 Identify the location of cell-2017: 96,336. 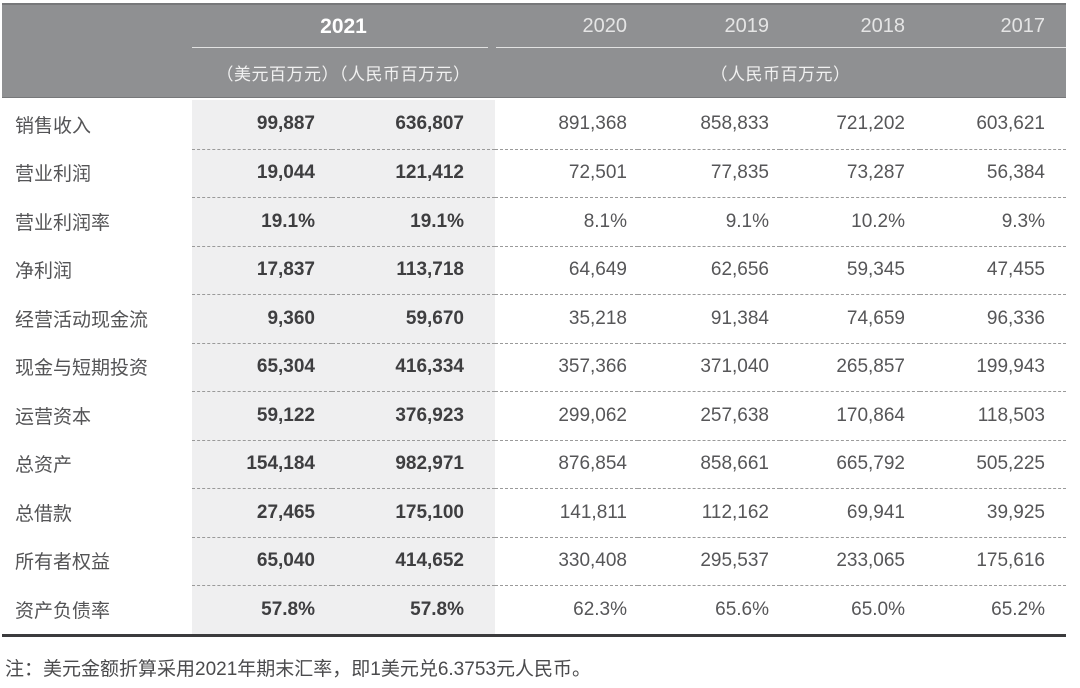
(993, 318).